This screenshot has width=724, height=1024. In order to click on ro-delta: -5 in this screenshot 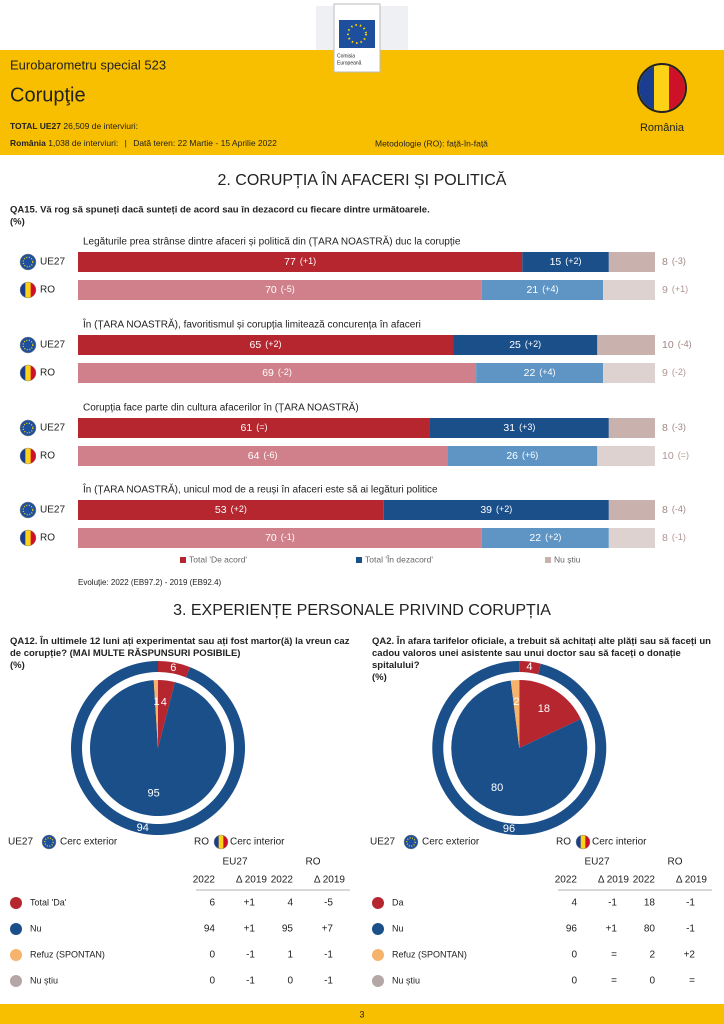, I will do `click(328, 903)`.